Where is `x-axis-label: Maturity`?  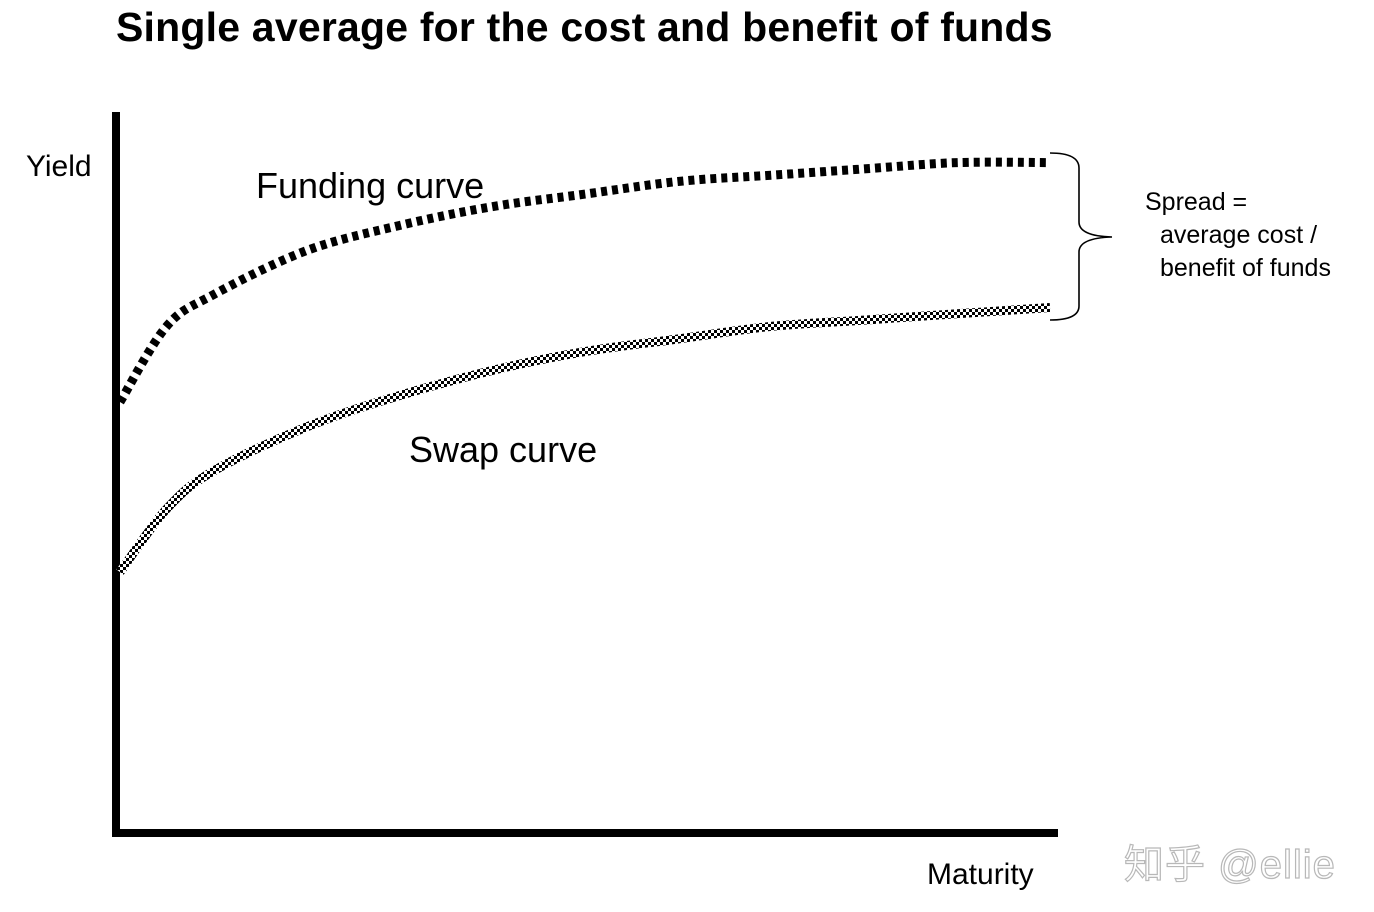
x-axis-label: Maturity is located at coordinates (980, 874).